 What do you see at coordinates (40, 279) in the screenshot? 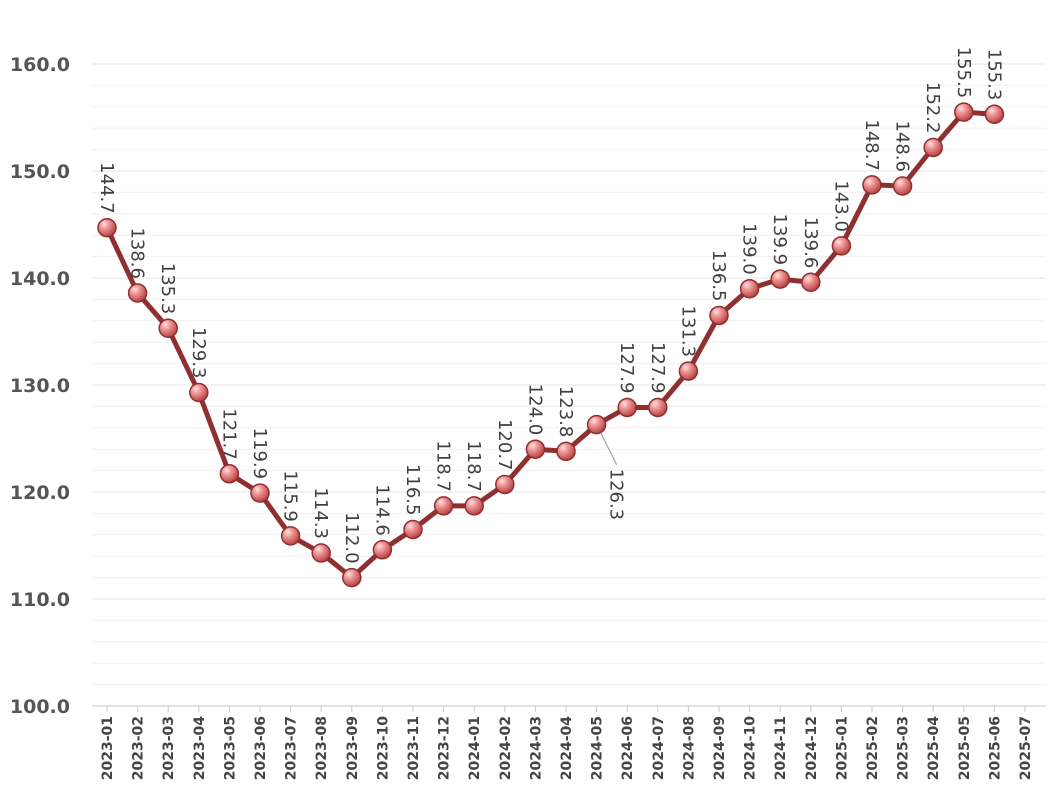
I see `y-tick-label: 140.0` at bounding box center [40, 279].